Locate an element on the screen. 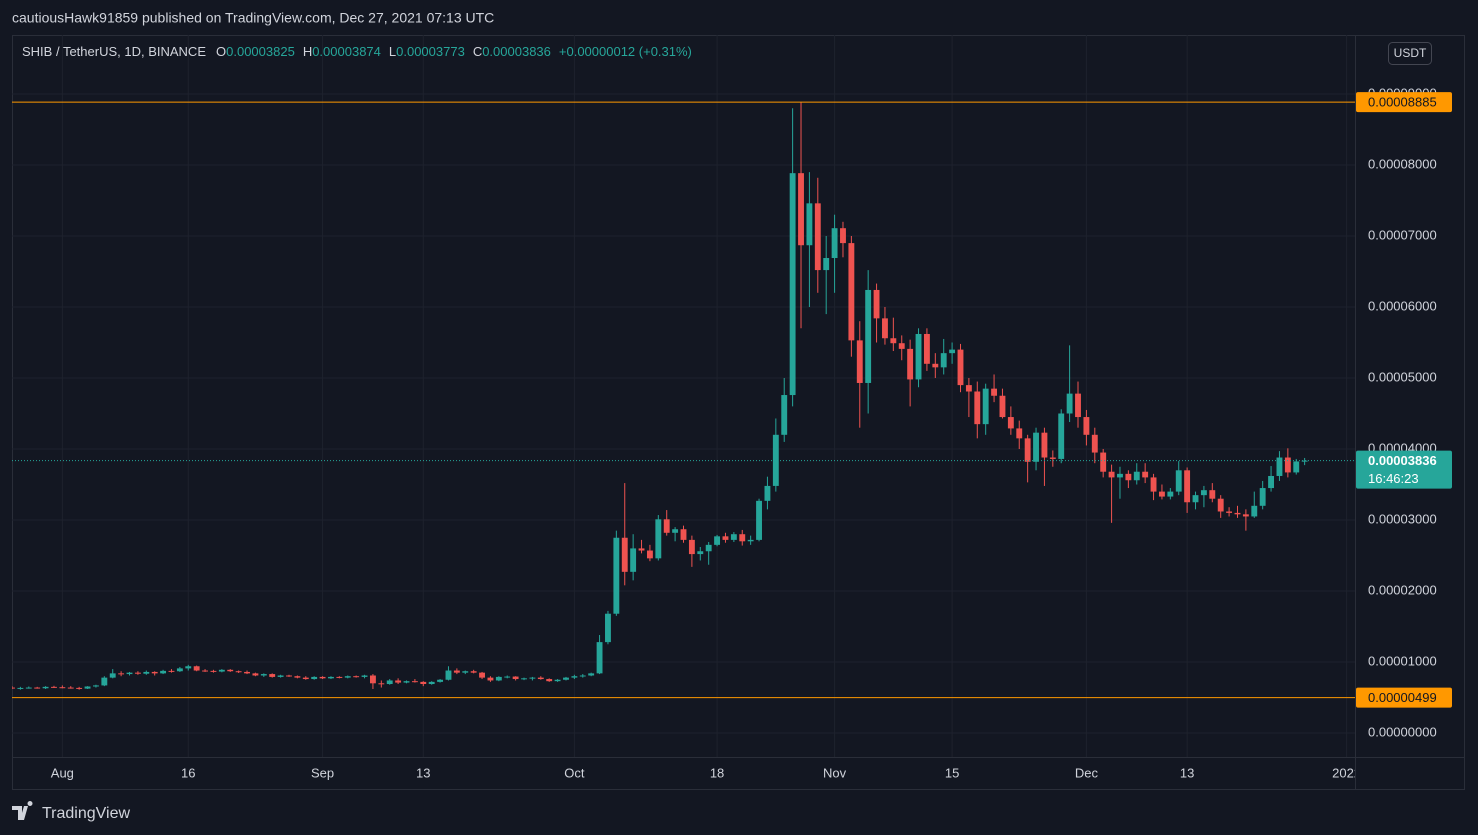  horizontal-line-label: 0.00000499 is located at coordinates (1402, 697).